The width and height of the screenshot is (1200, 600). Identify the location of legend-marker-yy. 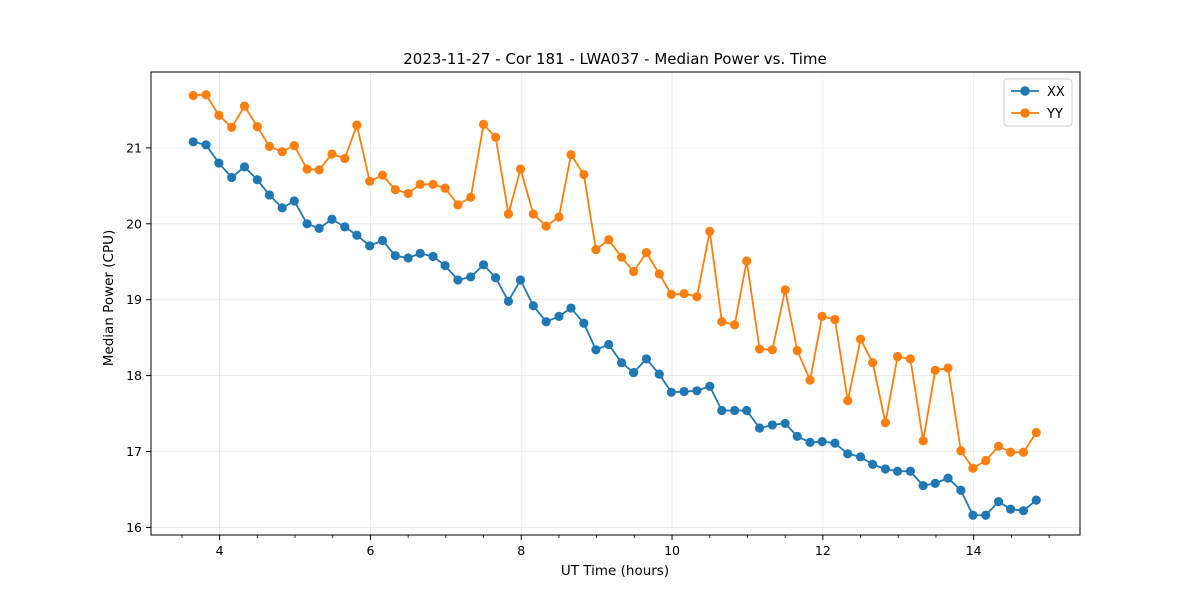
(1025, 113).